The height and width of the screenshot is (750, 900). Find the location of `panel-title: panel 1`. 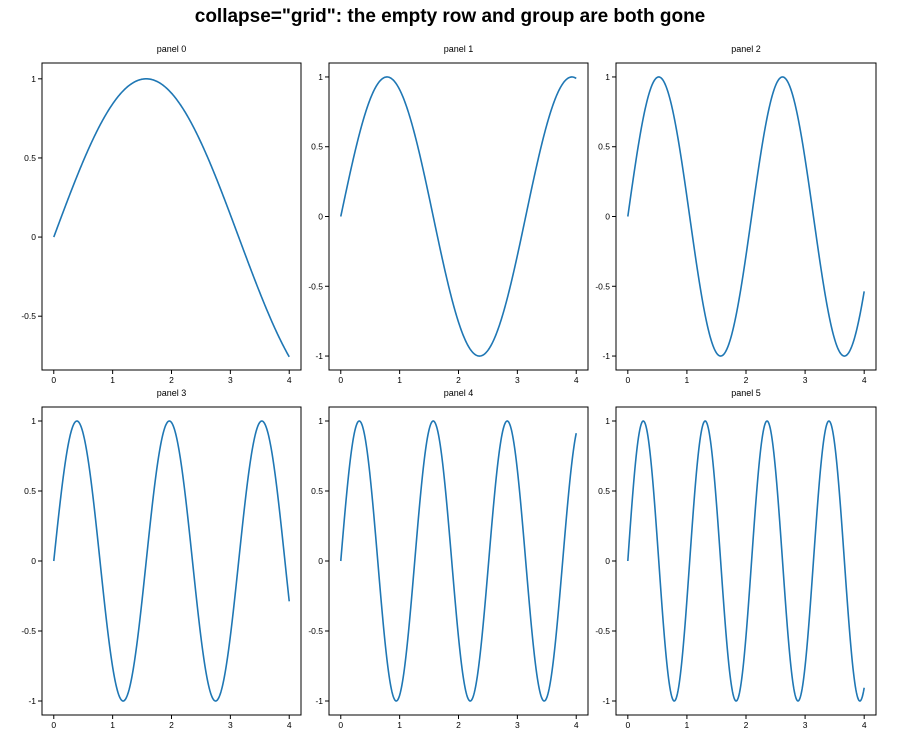

panel-title: panel 1 is located at coordinates (459, 49).